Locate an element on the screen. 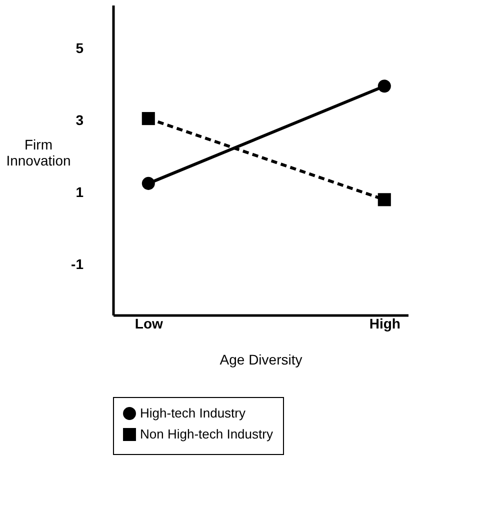 This screenshot has width=503, height=514. y-tick-label: -1 is located at coordinates (77, 264).